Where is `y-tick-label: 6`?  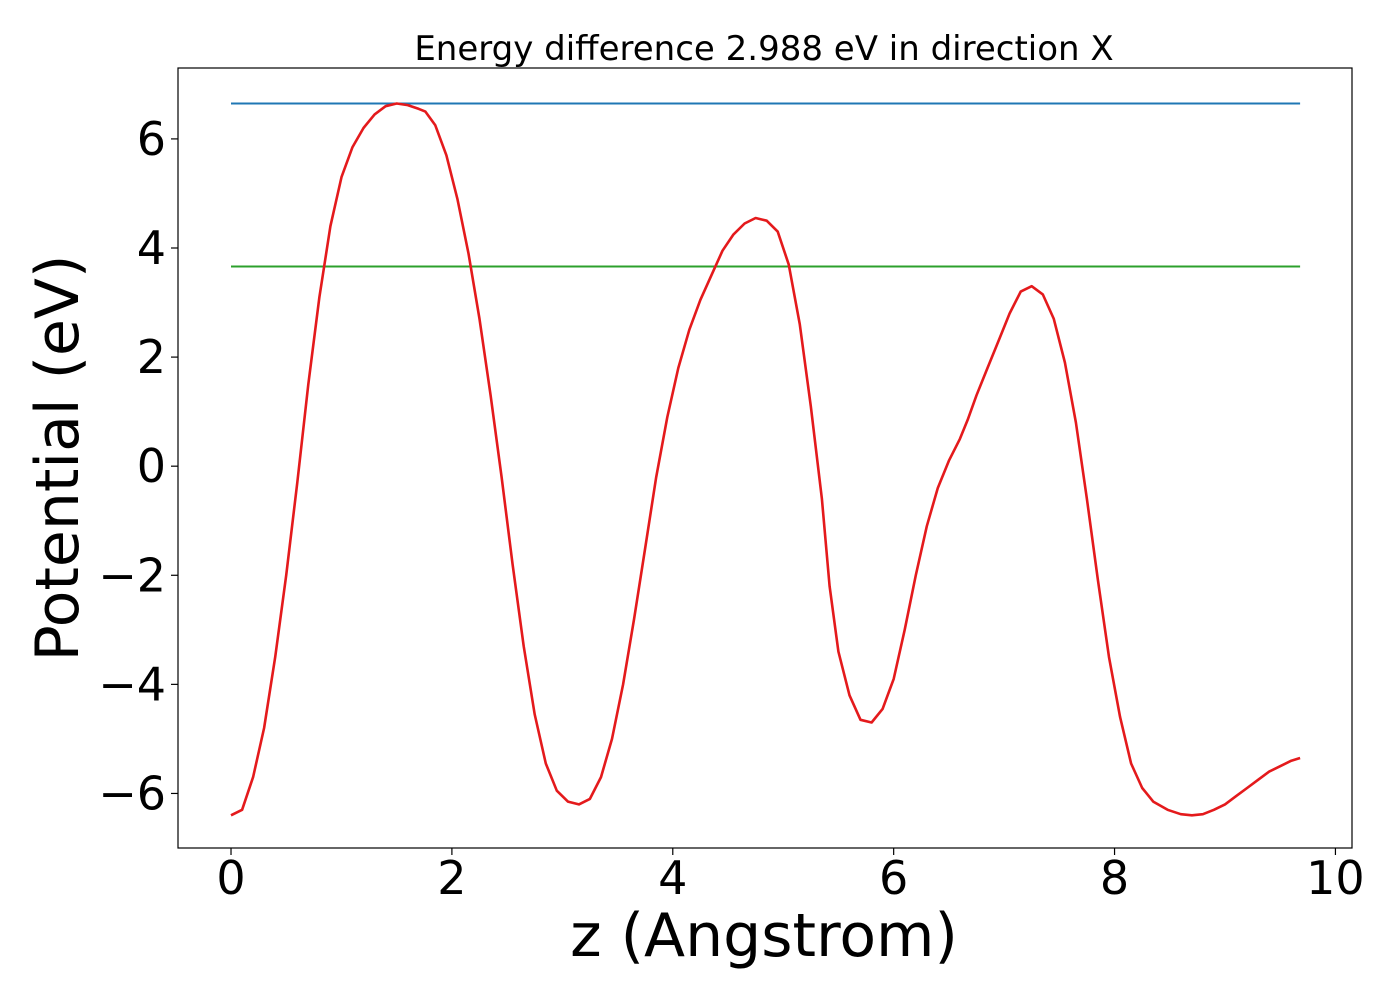
y-tick-label: 6 is located at coordinates (151, 139).